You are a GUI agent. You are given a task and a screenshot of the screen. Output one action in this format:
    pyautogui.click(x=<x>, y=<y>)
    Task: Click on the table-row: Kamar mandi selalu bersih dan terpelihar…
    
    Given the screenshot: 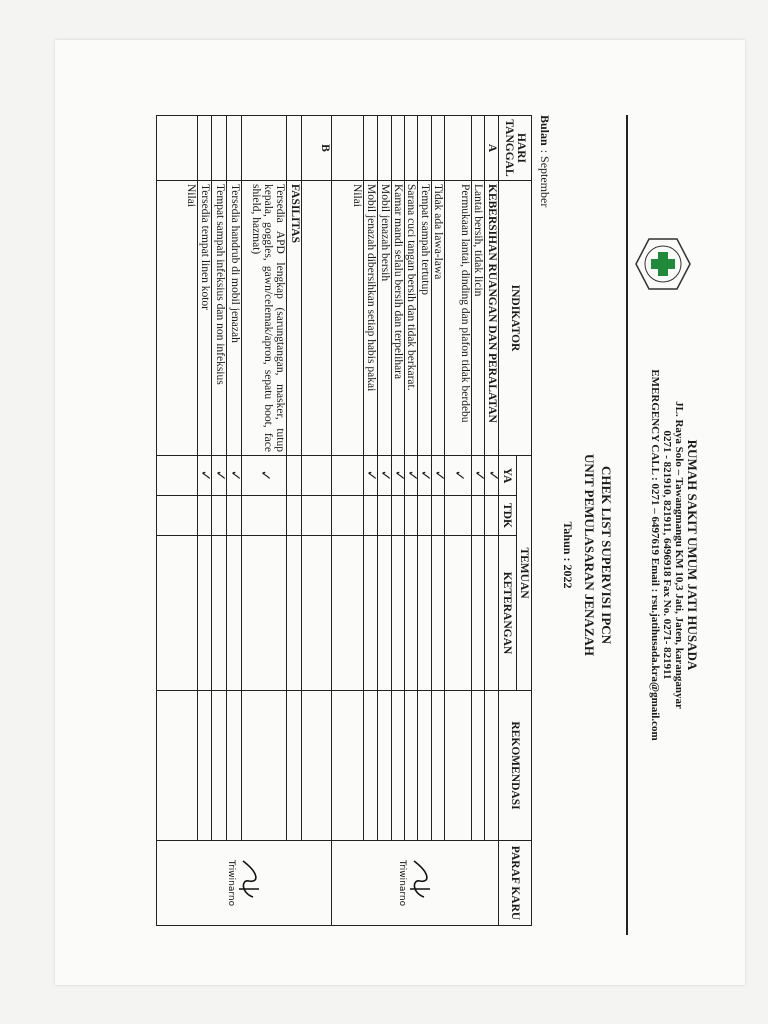 What is the action you would take?
    pyautogui.click(x=398, y=520)
    